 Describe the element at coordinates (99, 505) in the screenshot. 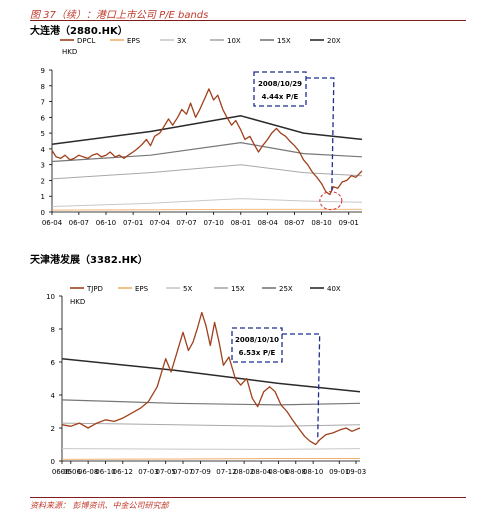

I see `source-note: 资料来源： 彭博资讯、中金公司研究部` at that location.